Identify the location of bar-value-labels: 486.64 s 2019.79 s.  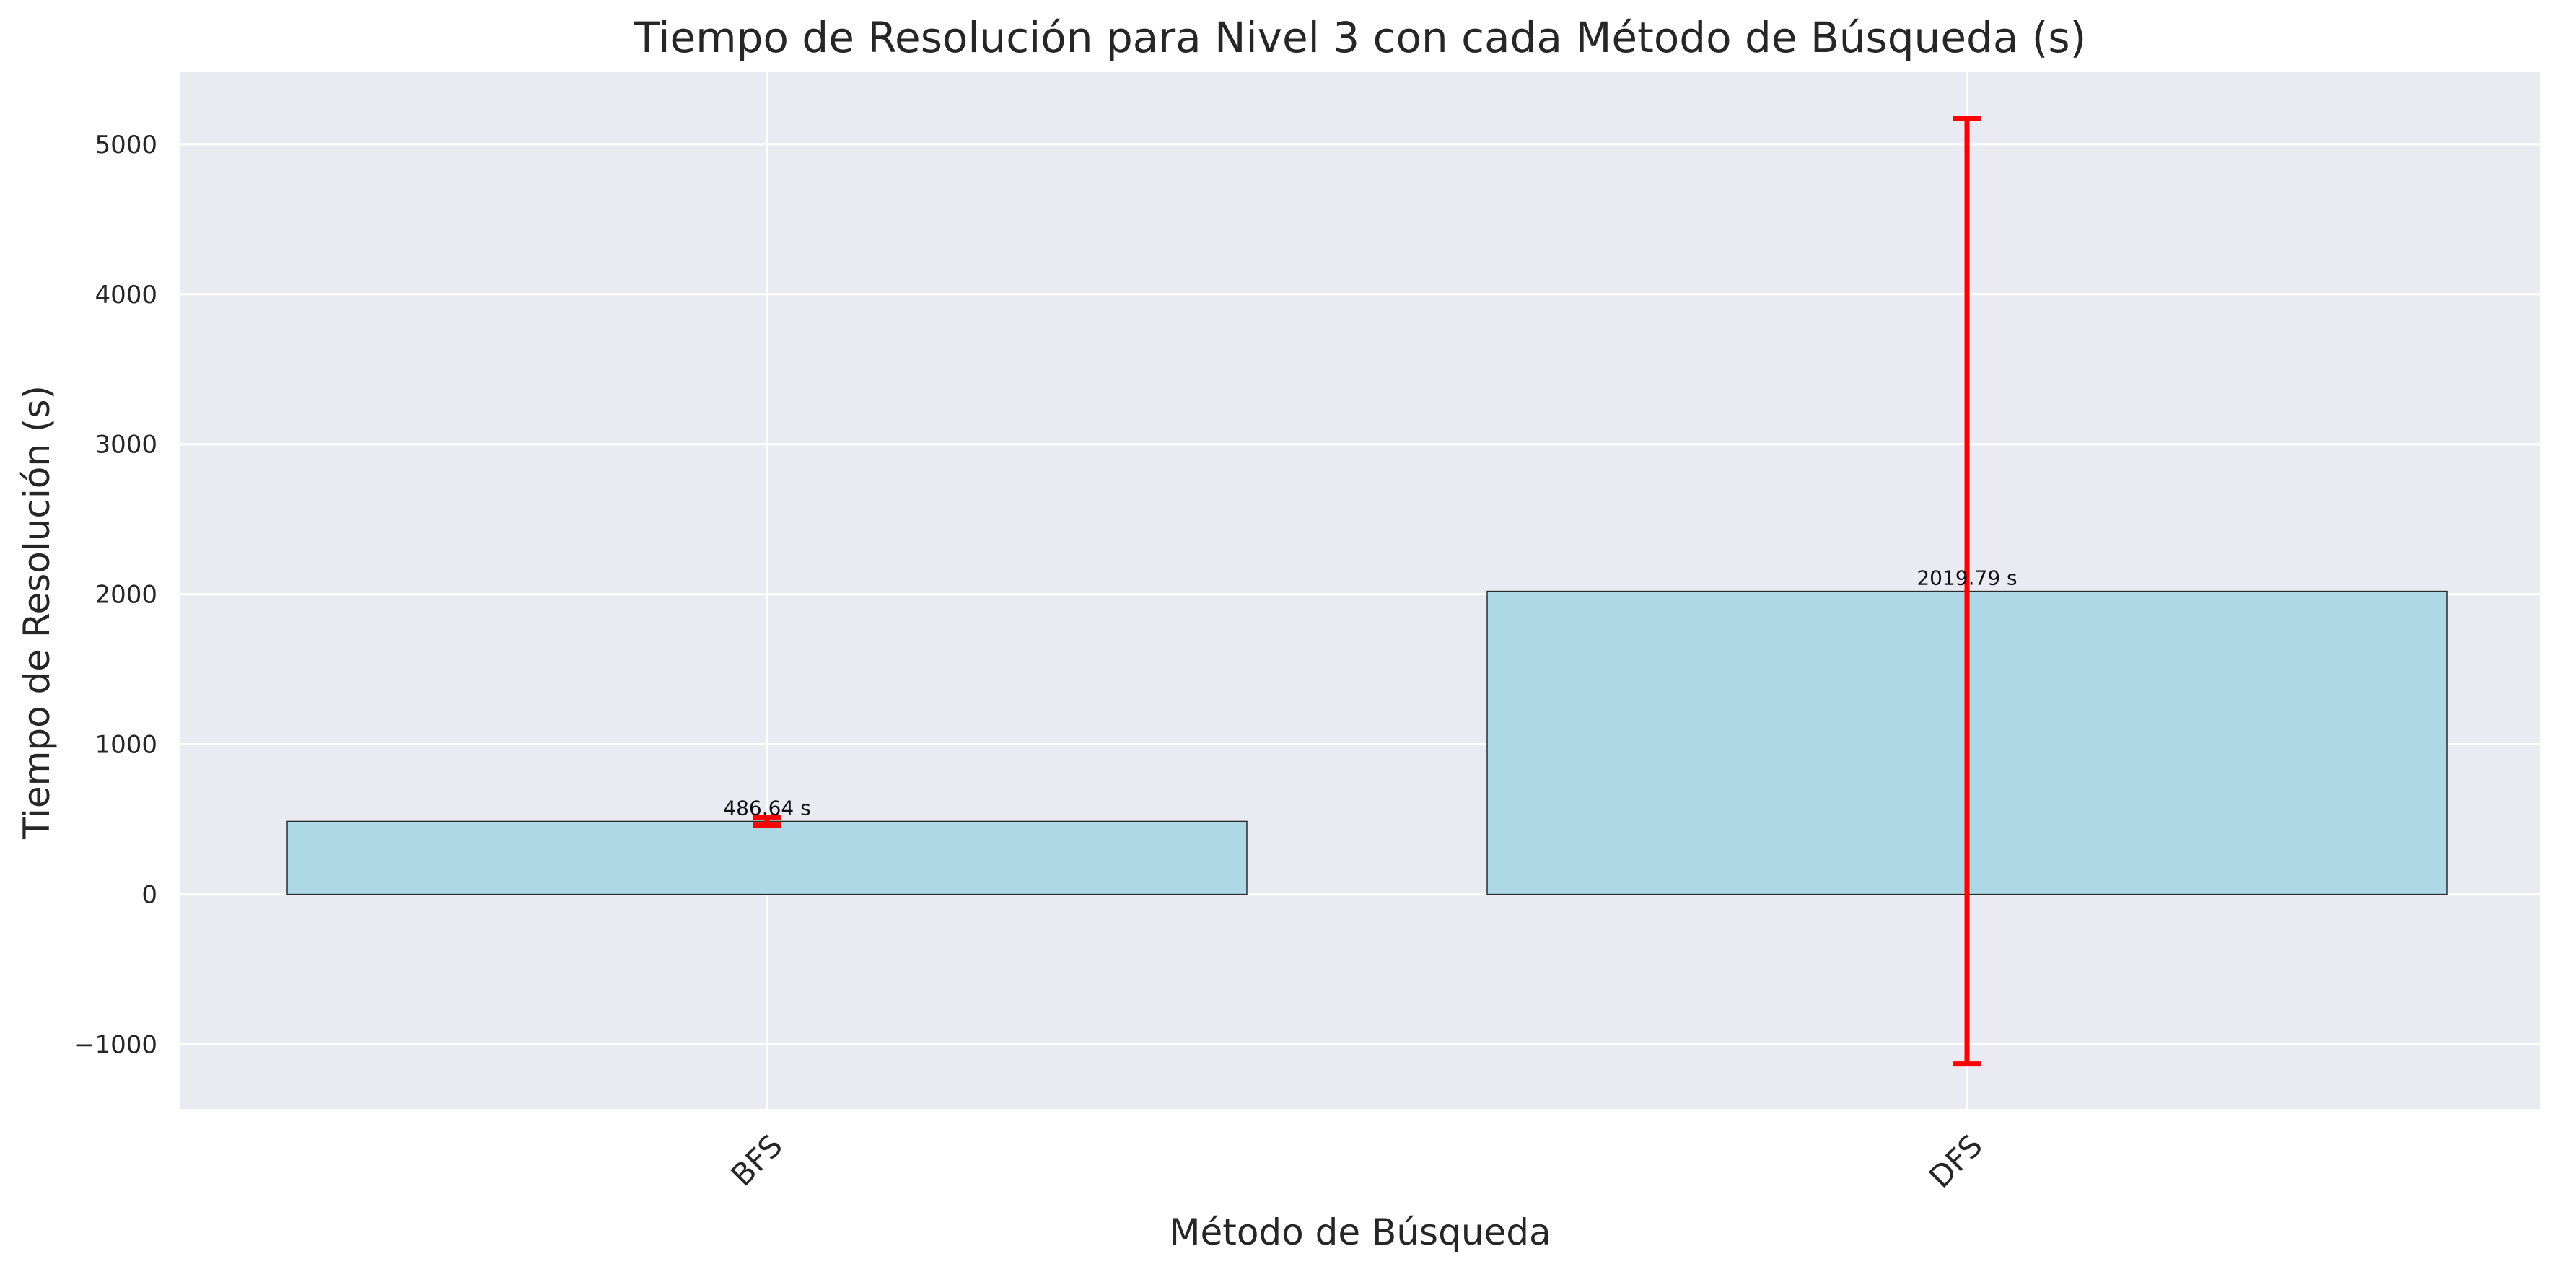
(1370, 693).